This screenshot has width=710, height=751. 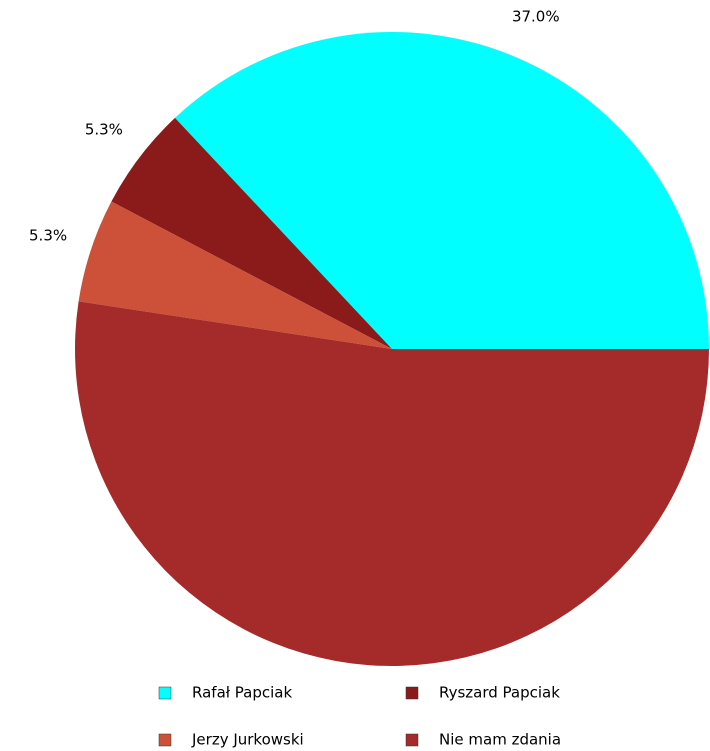 I want to click on data-label: 37.0%, so click(x=536, y=16).